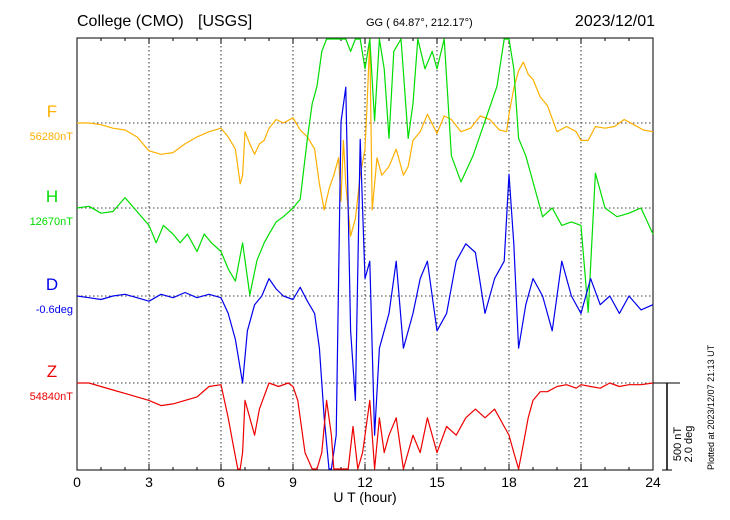 Image resolution: width=730 pixels, height=520 pixels. Describe the element at coordinates (52, 284) in the screenshot. I see `series-name-D: D` at that location.